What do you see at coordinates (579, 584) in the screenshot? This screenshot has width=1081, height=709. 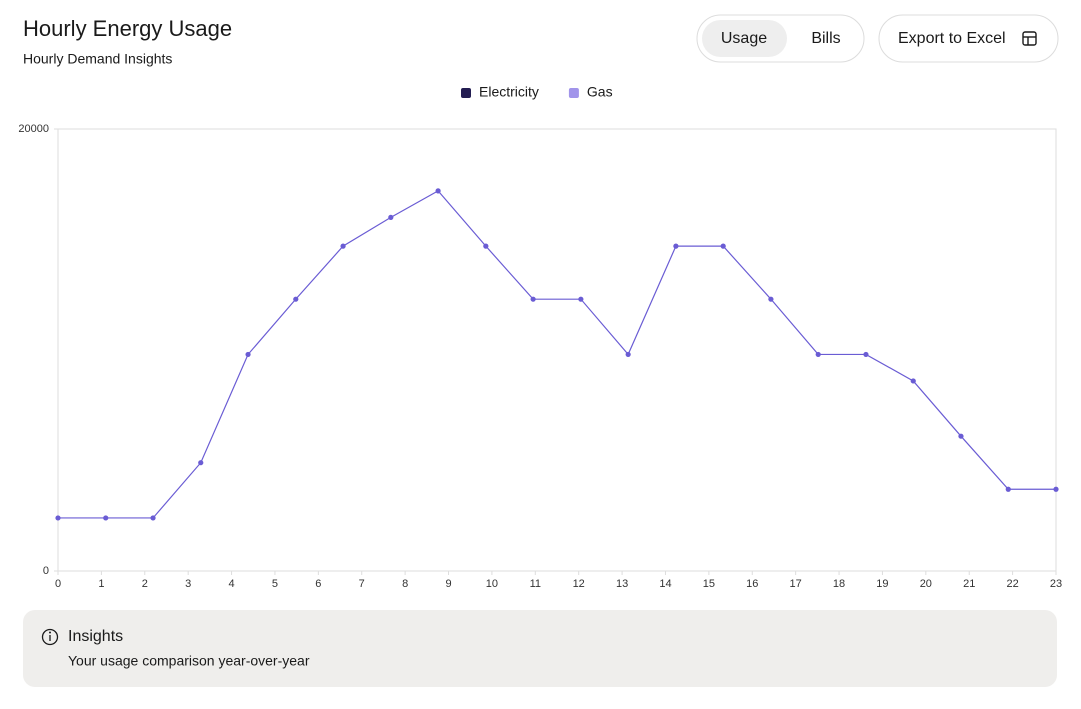 I see `x-tick-label: 12` at bounding box center [579, 584].